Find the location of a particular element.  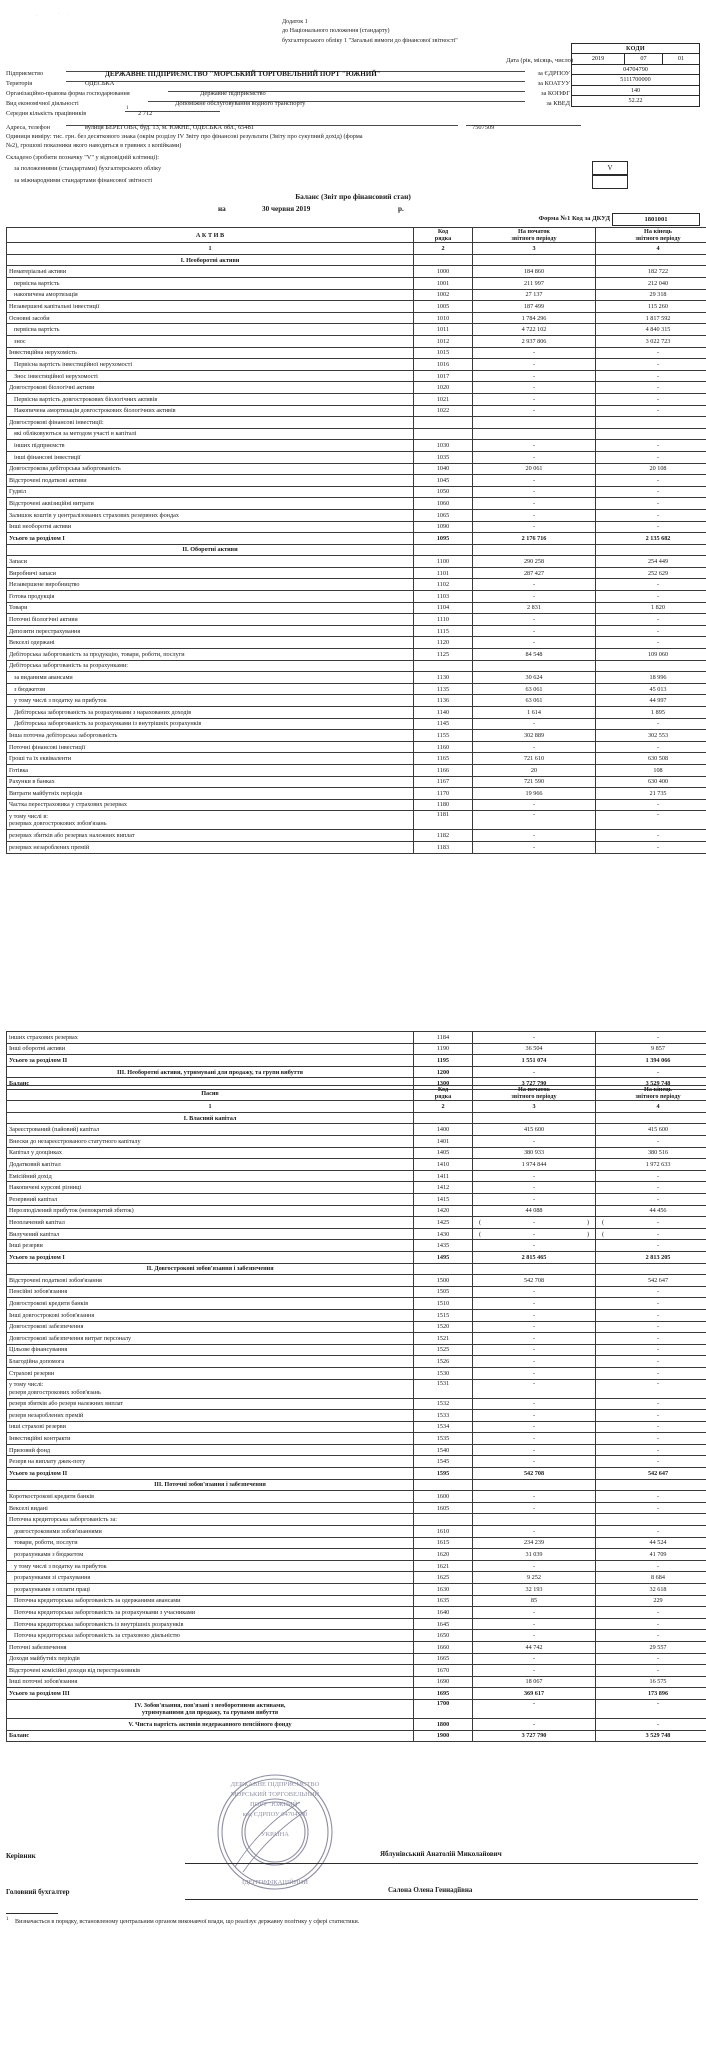

checkbox-international-standards is located at coordinates (610, 181).